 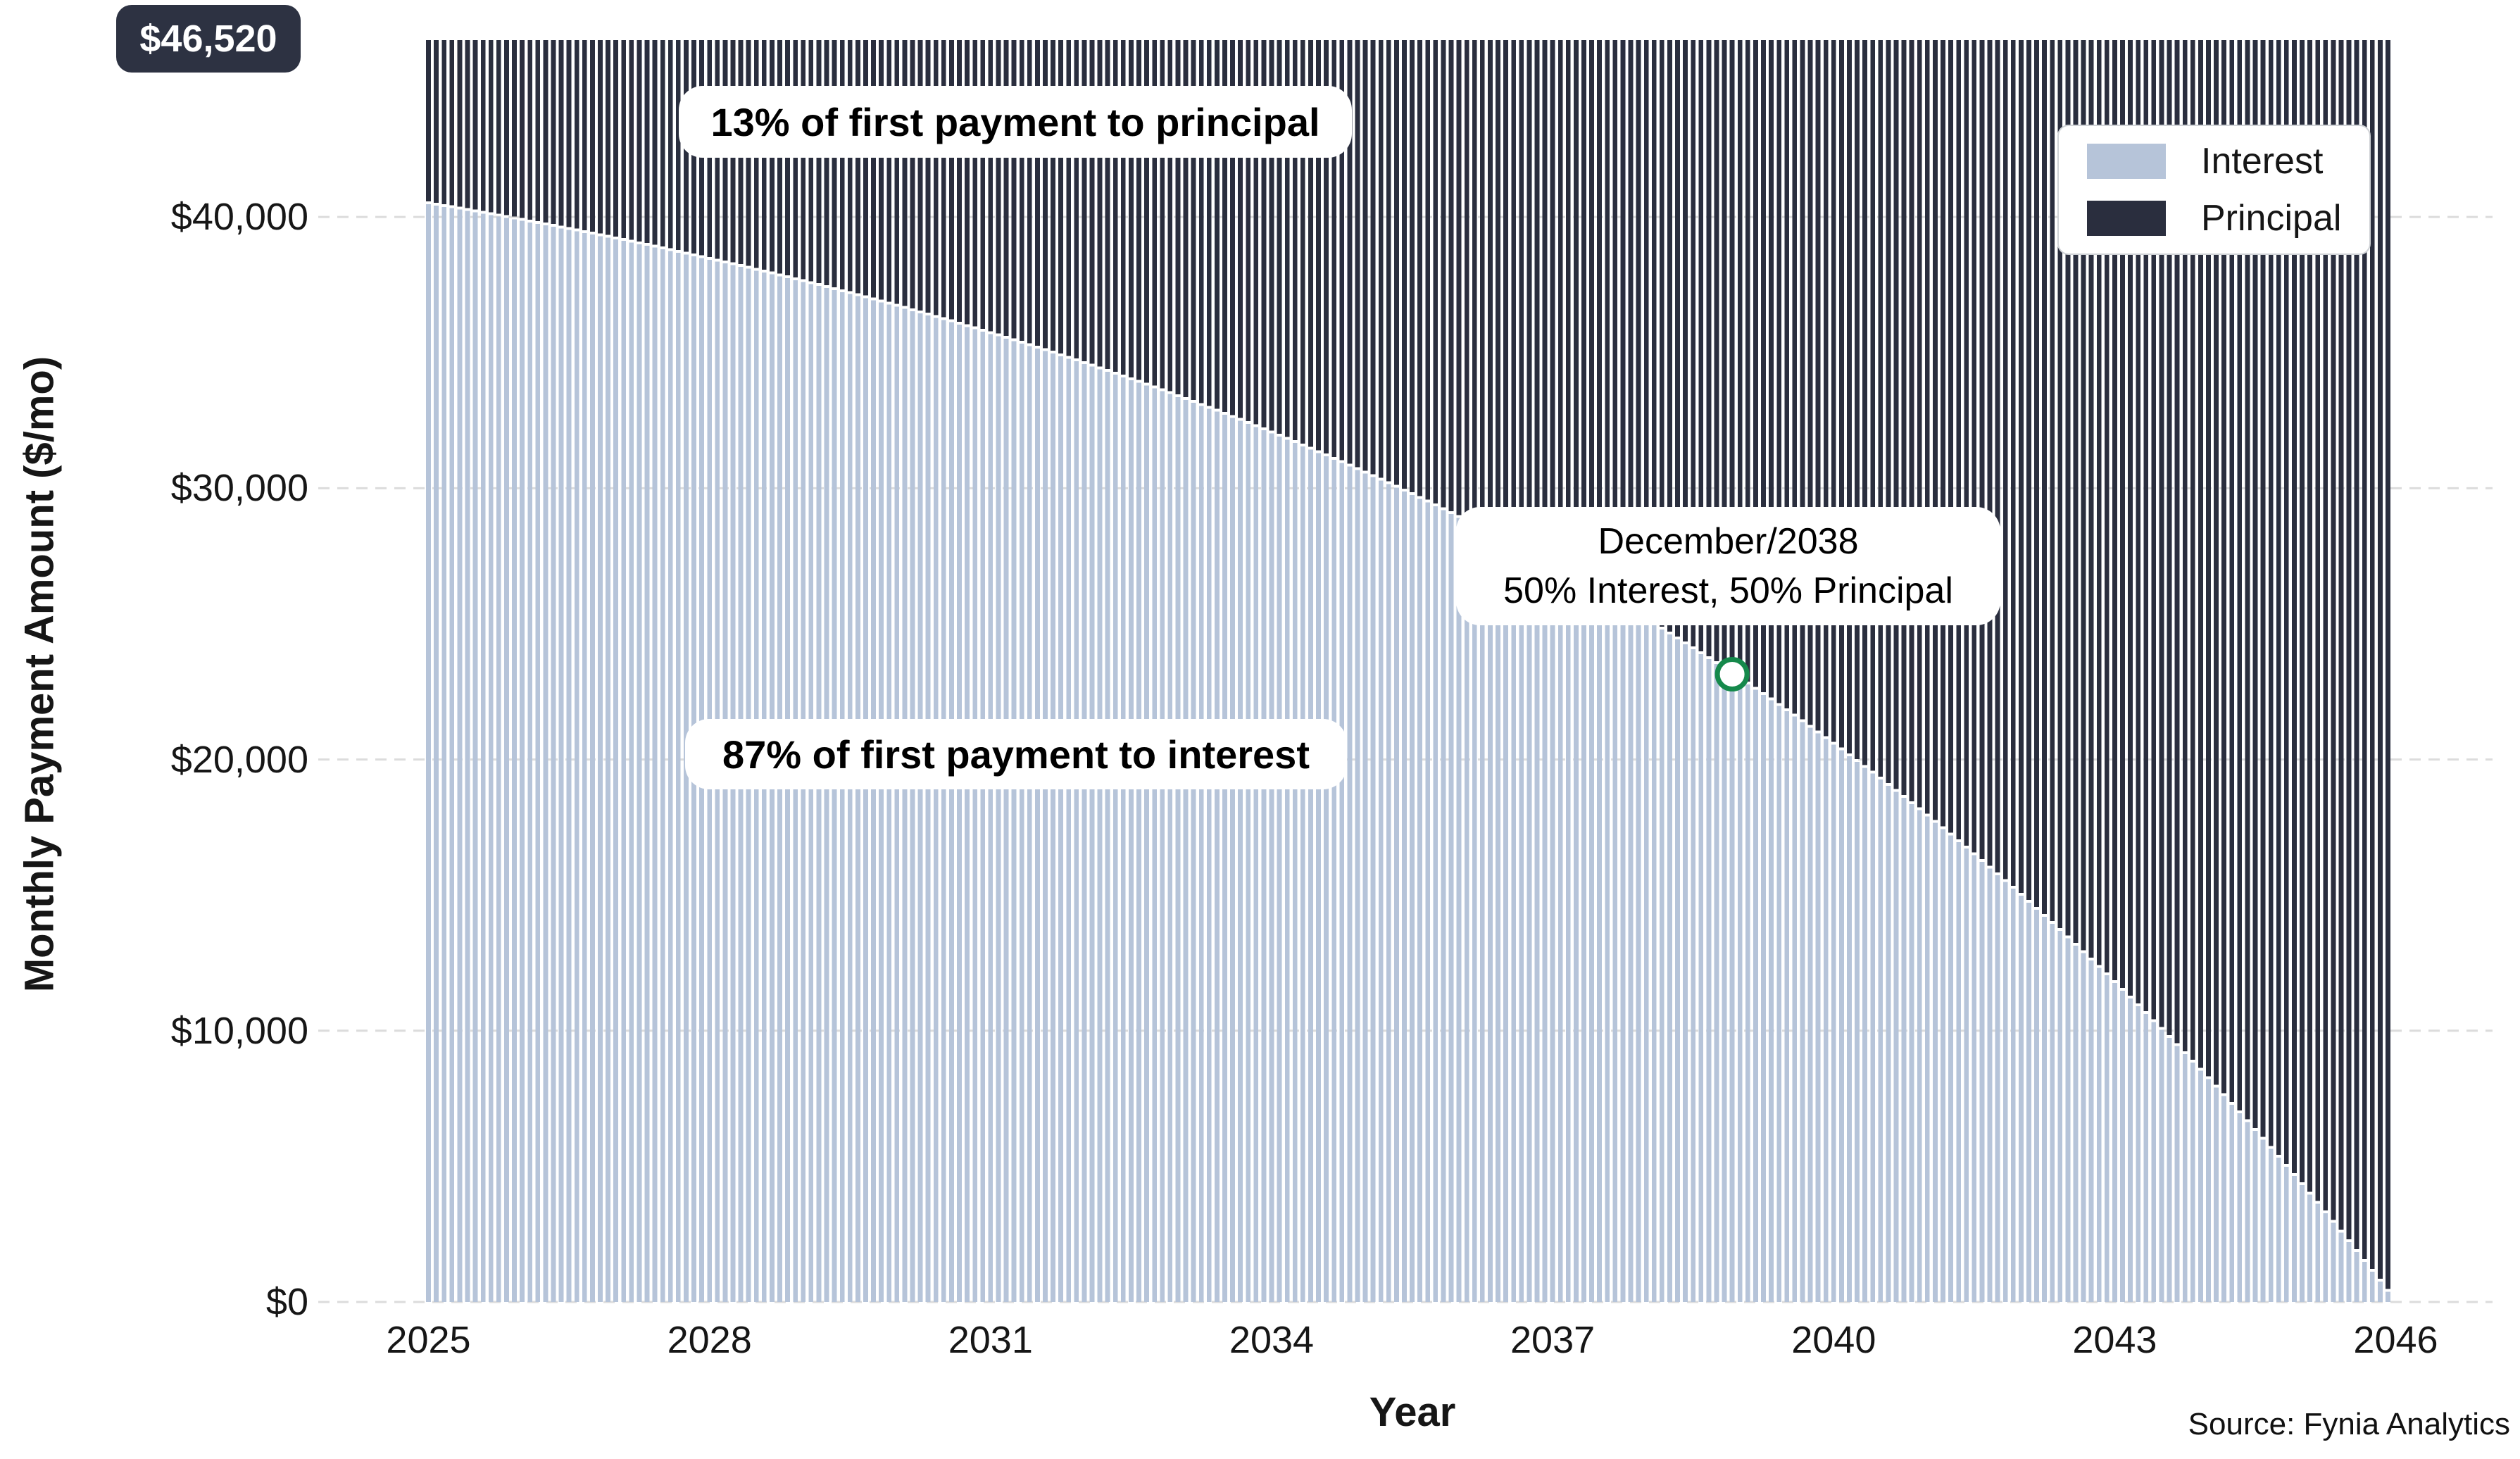 What do you see at coordinates (1016, 754) in the screenshot?
I see `interest-share-annotation-text: 87% of first payment to interest` at bounding box center [1016, 754].